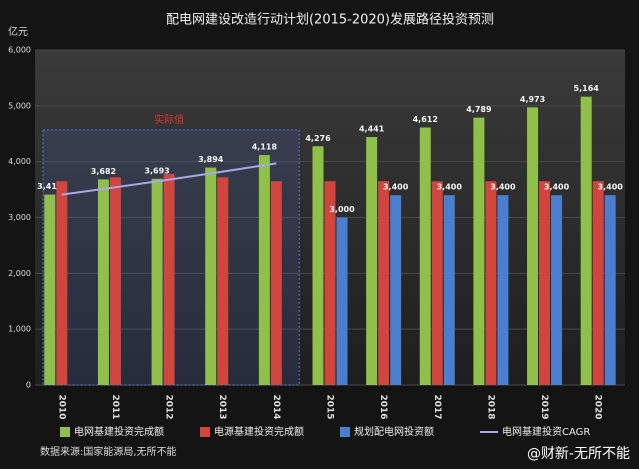 This screenshot has width=639, height=469. What do you see at coordinates (383, 406) in the screenshot?
I see `x-tick-label: 2016` at bounding box center [383, 406].